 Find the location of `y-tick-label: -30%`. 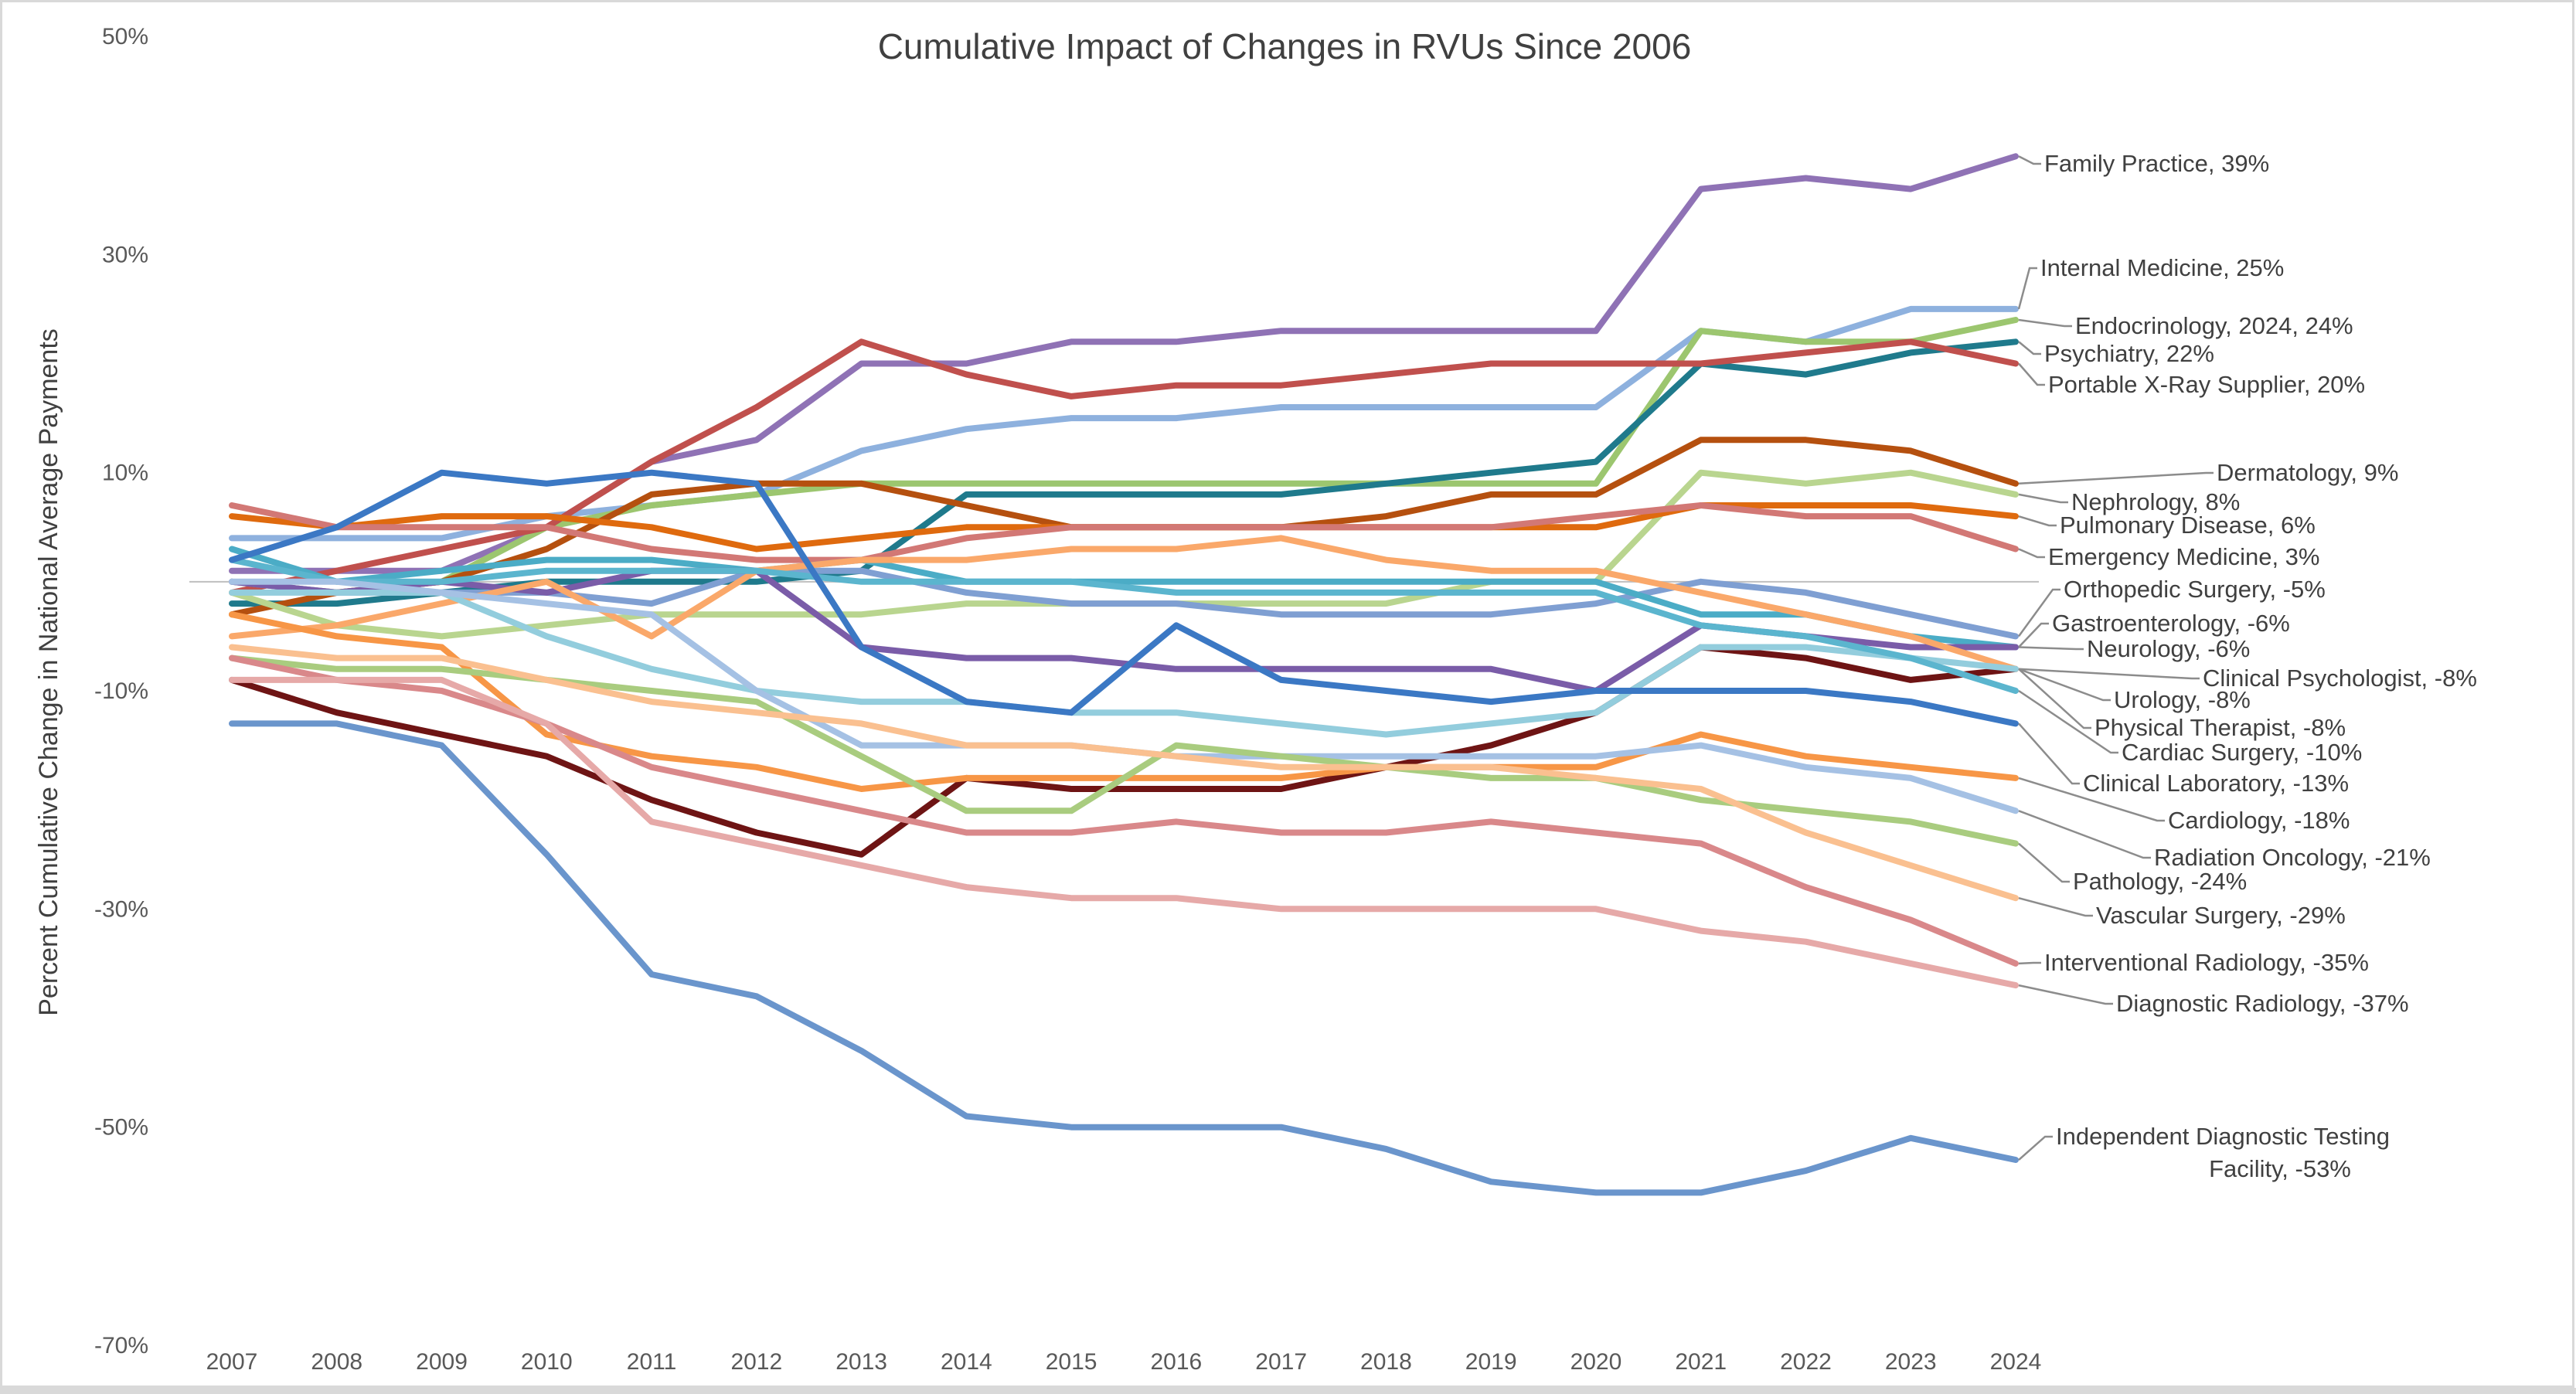

y-tick-label: -30% is located at coordinates (121, 909).